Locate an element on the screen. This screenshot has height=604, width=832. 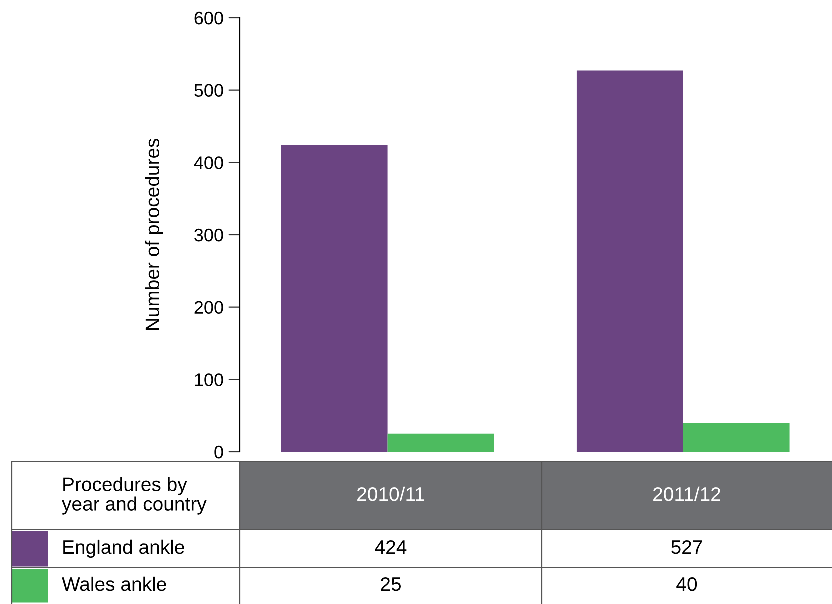
x-tick-label: 2010/11 is located at coordinates (391, 494).